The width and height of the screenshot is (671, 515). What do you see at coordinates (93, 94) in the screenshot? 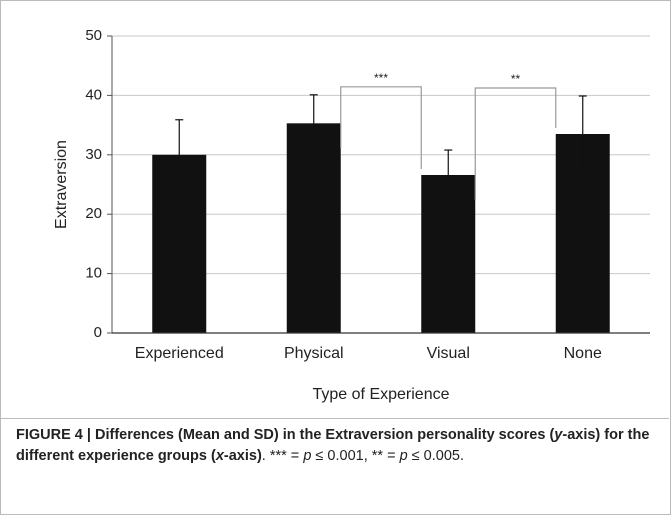
I see `y-tick-label: 40` at bounding box center [93, 94].